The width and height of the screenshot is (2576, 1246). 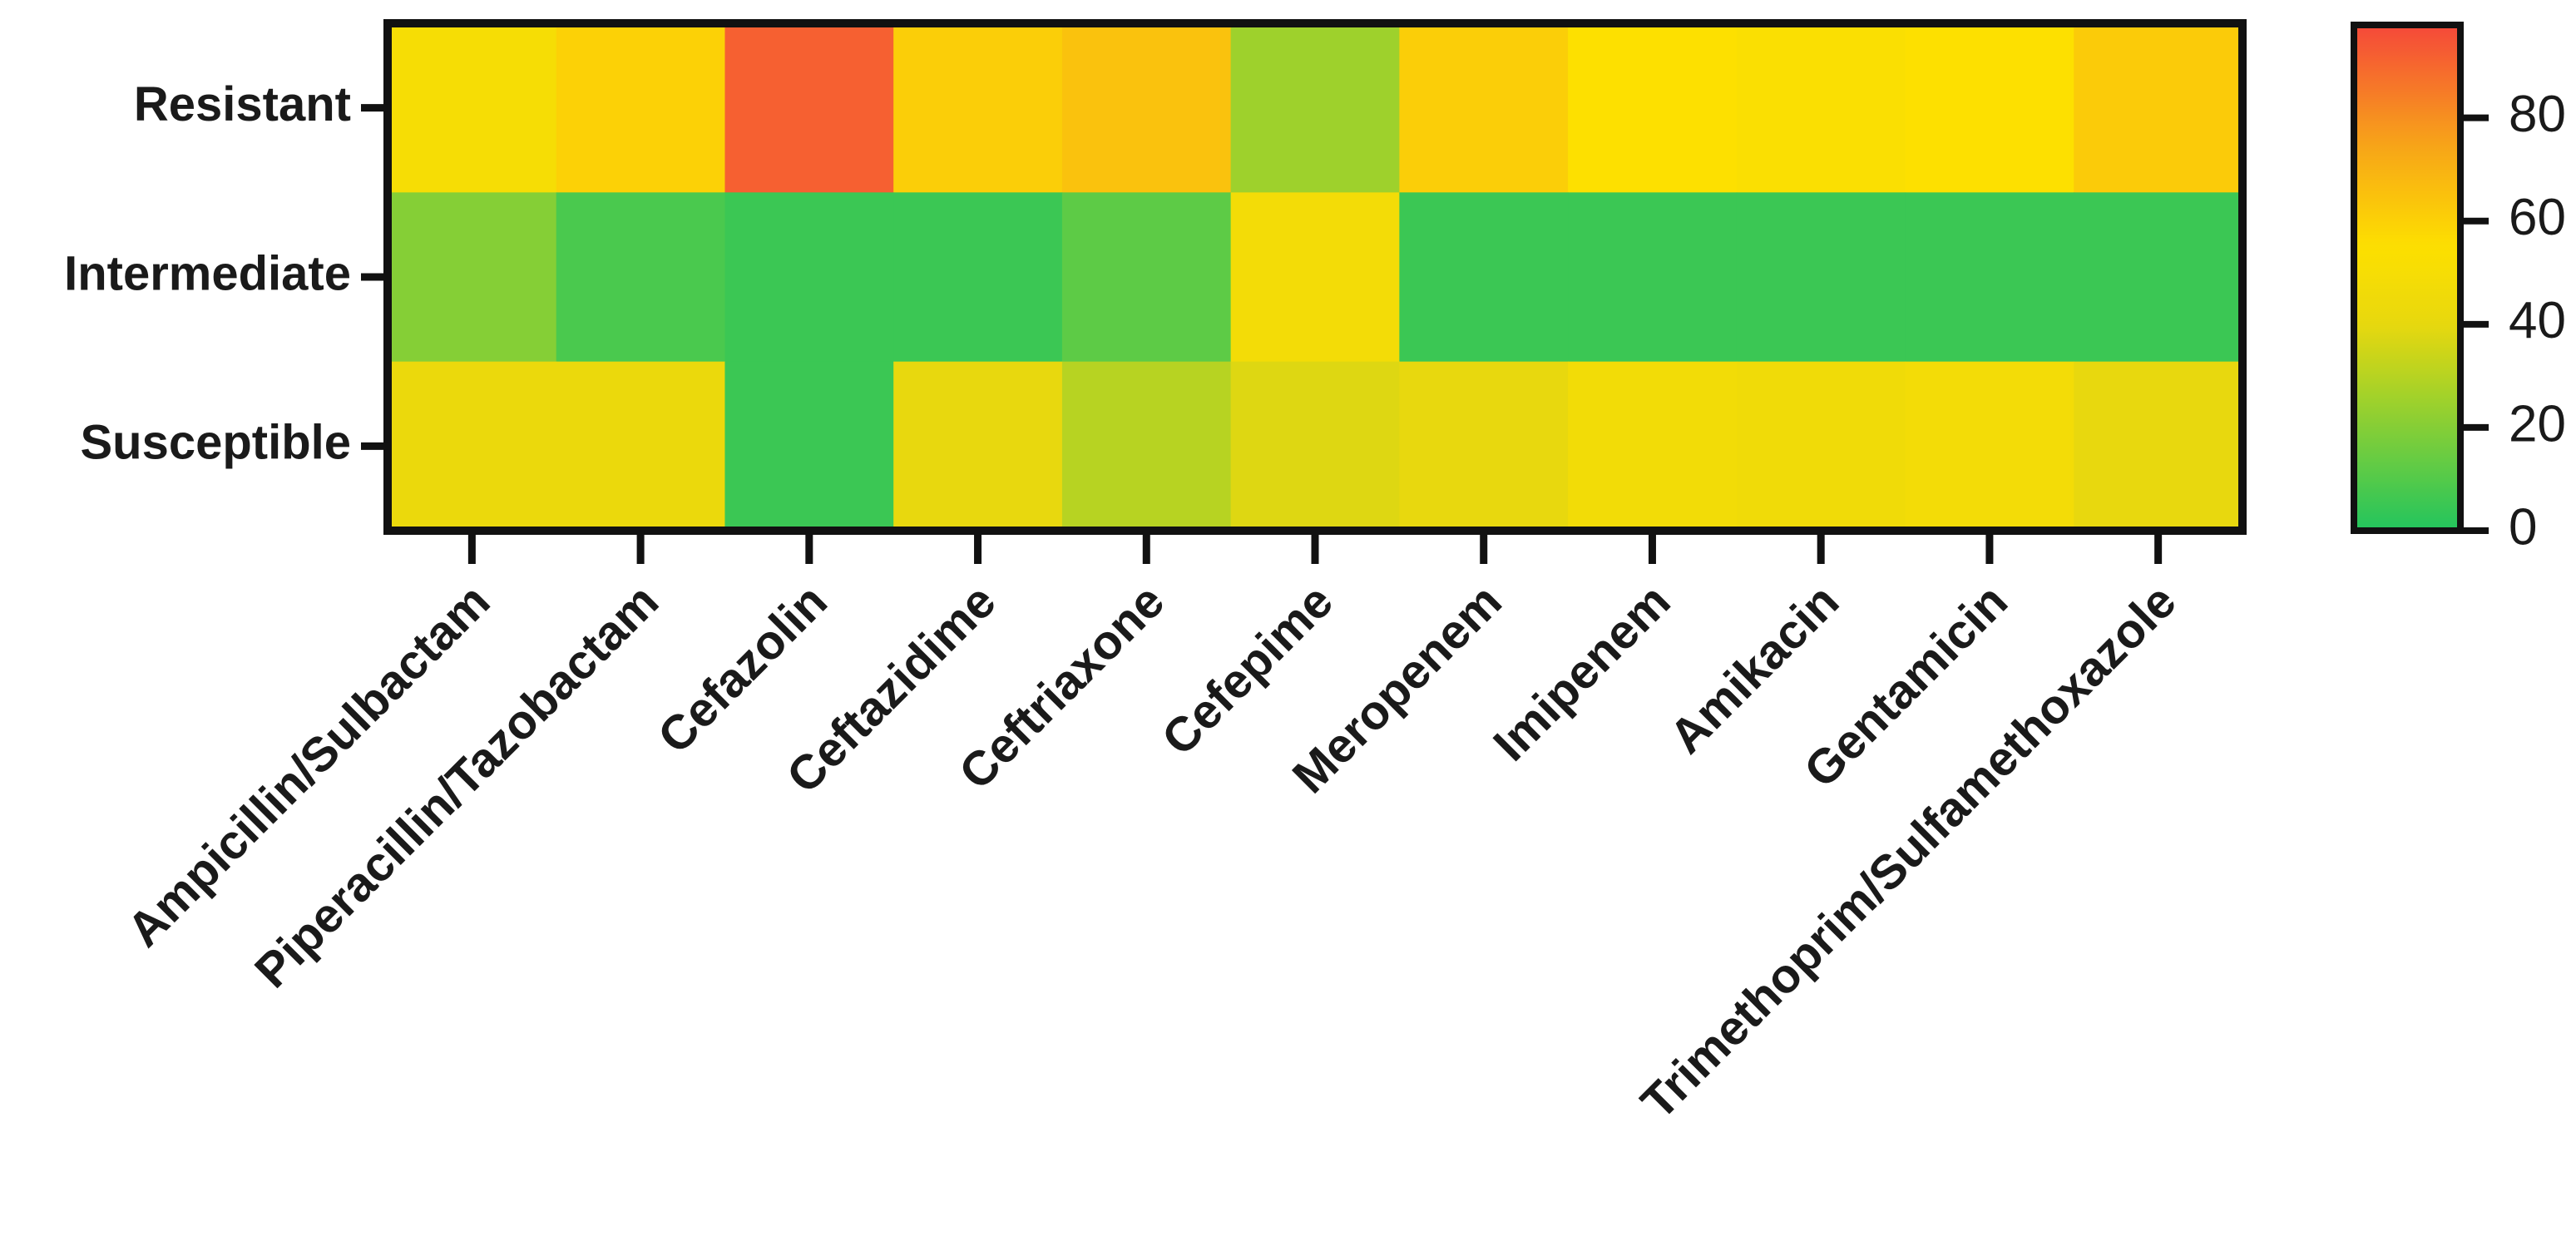 I want to click on y-tick-label: Resistant, so click(x=242, y=104).